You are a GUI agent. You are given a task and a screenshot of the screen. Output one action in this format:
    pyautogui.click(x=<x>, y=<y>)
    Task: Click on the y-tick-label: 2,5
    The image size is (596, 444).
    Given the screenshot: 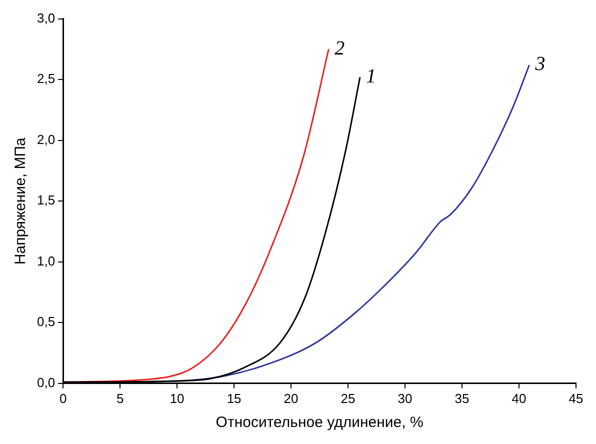 What is the action you would take?
    pyautogui.click(x=46, y=78)
    